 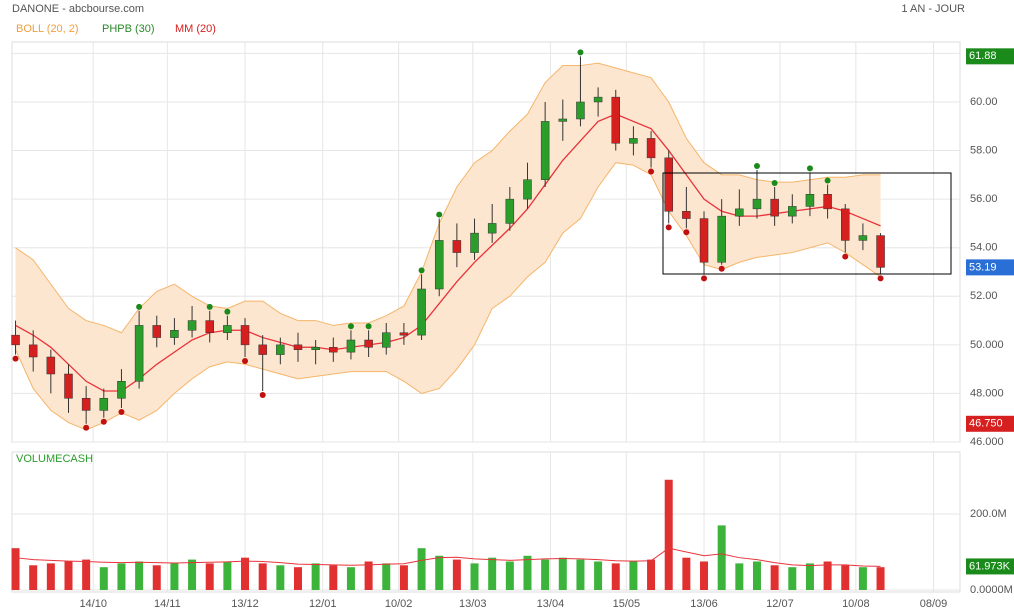 I want to click on y-tick-label: 54.00, so click(x=984, y=248).